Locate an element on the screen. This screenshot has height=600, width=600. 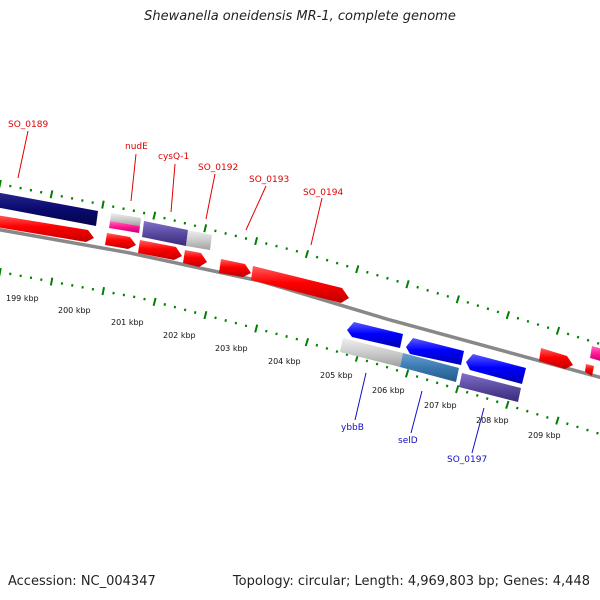
reverse-genes is located at coordinates (433, 362).